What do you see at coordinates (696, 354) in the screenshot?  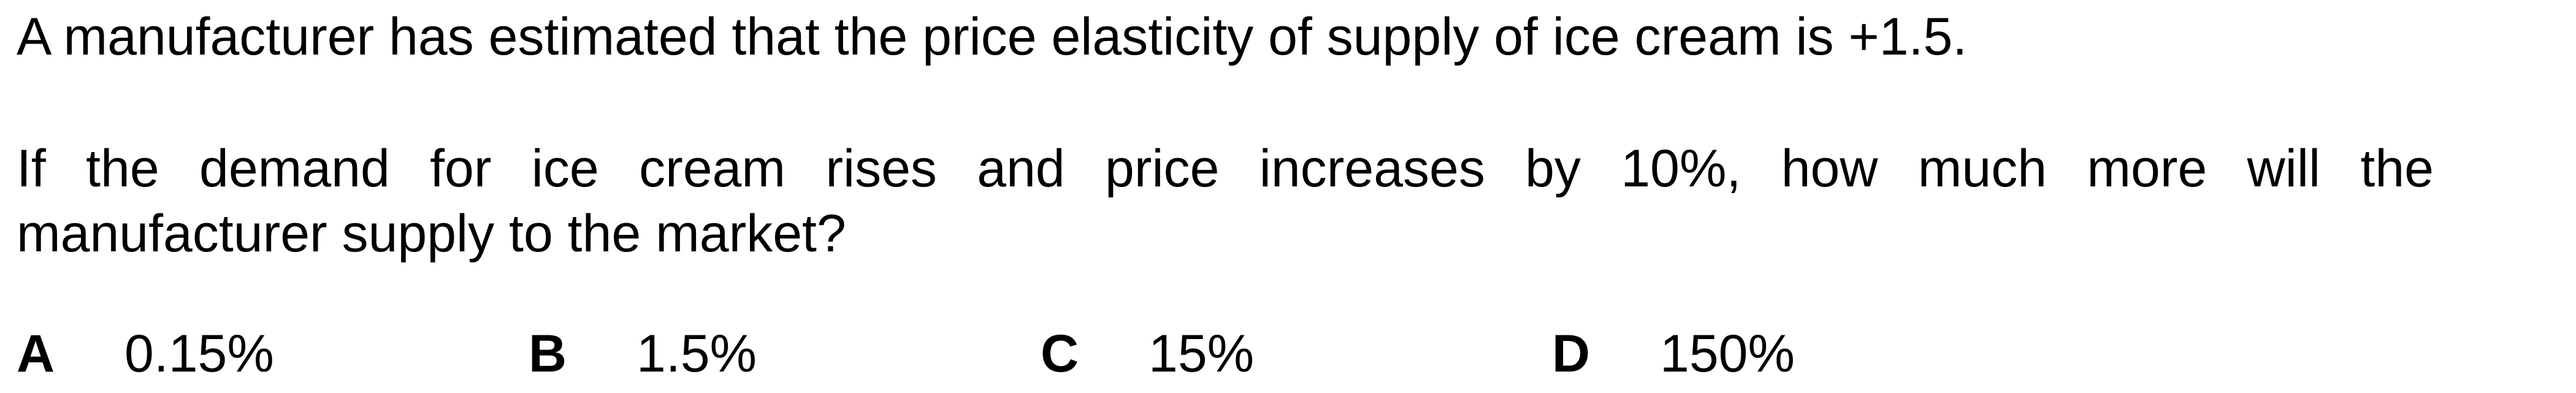 I see `option-text: 1.5%` at bounding box center [696, 354].